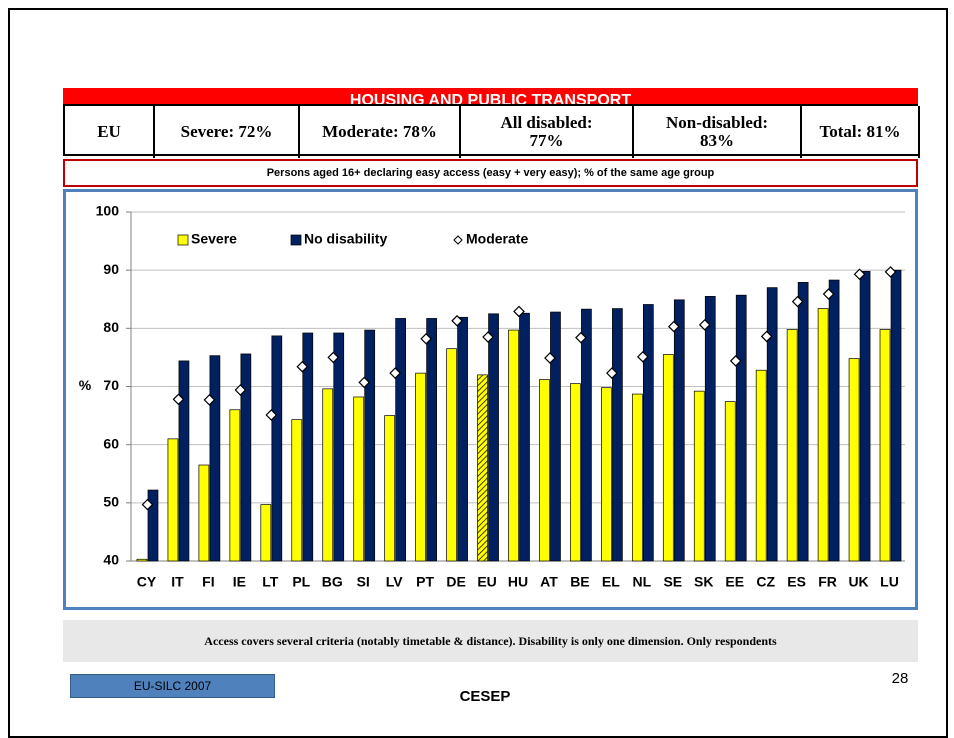 The height and width of the screenshot is (738, 954). Describe the element at coordinates (332, 582) in the screenshot. I see `x-tick-label: BG` at that location.